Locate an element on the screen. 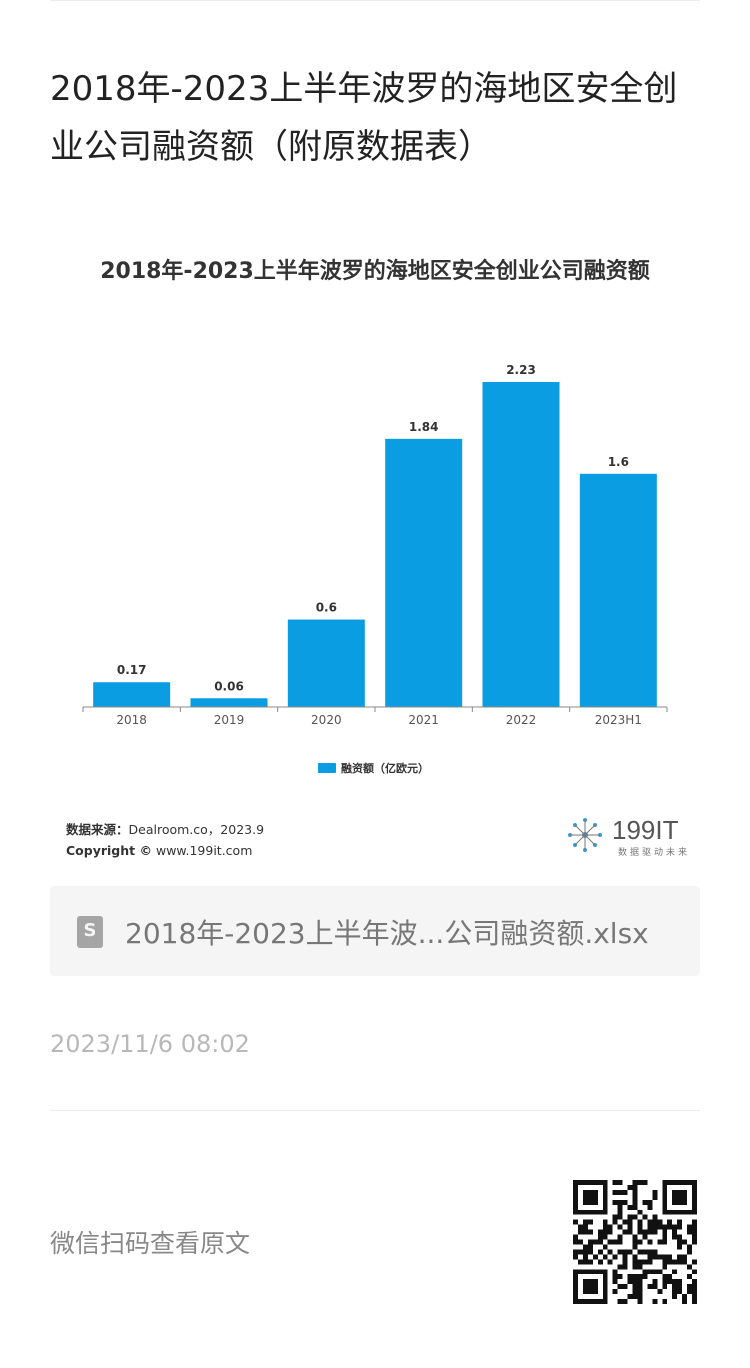  brand-logo: 199IT 数据驱动未来 is located at coordinates (625, 836).